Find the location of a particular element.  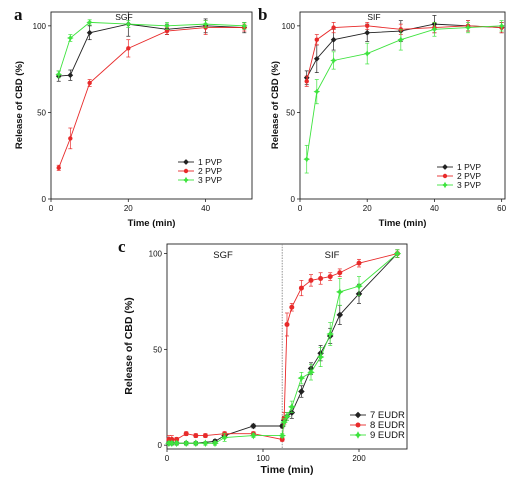

panel-letter: b is located at coordinates (262, 14).